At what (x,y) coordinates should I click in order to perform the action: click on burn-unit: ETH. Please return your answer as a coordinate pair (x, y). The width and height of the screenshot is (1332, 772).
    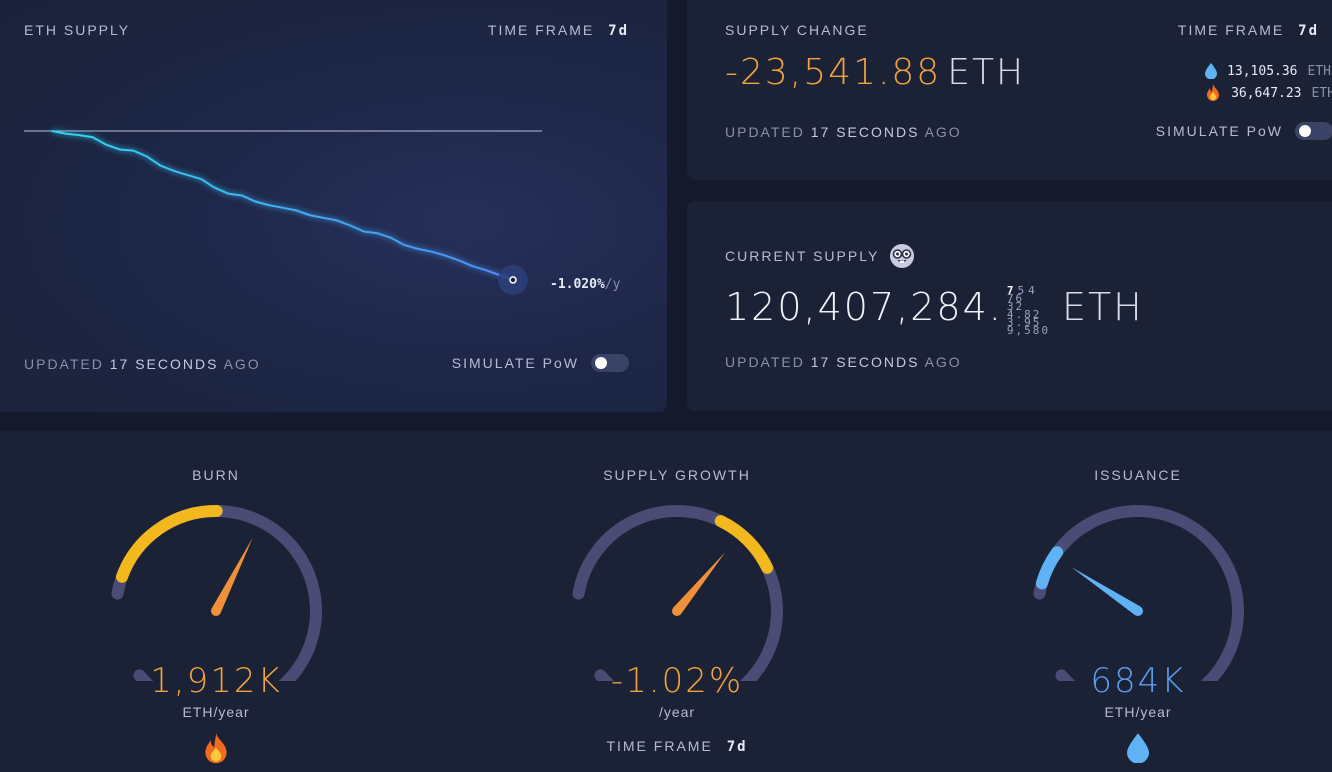
    Looking at the image, I should click on (1321, 93).